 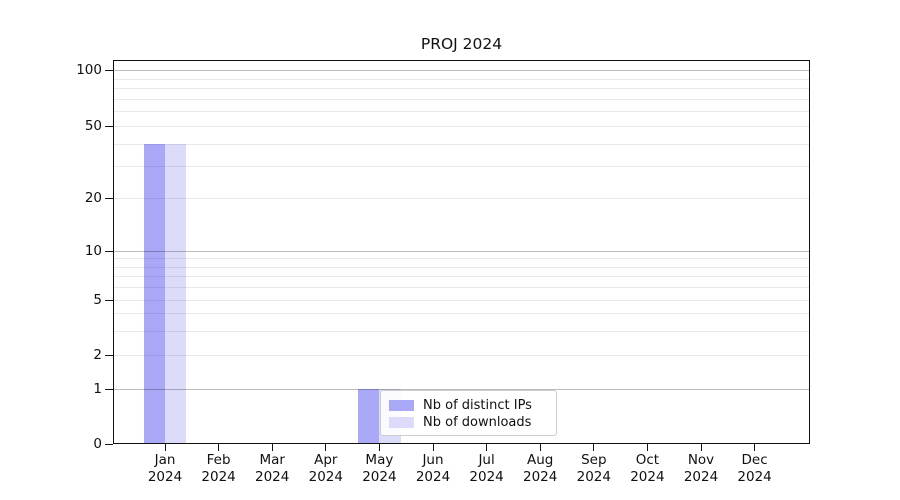 I want to click on x-axis-tick-label: Jul 2024, so click(x=487, y=468).